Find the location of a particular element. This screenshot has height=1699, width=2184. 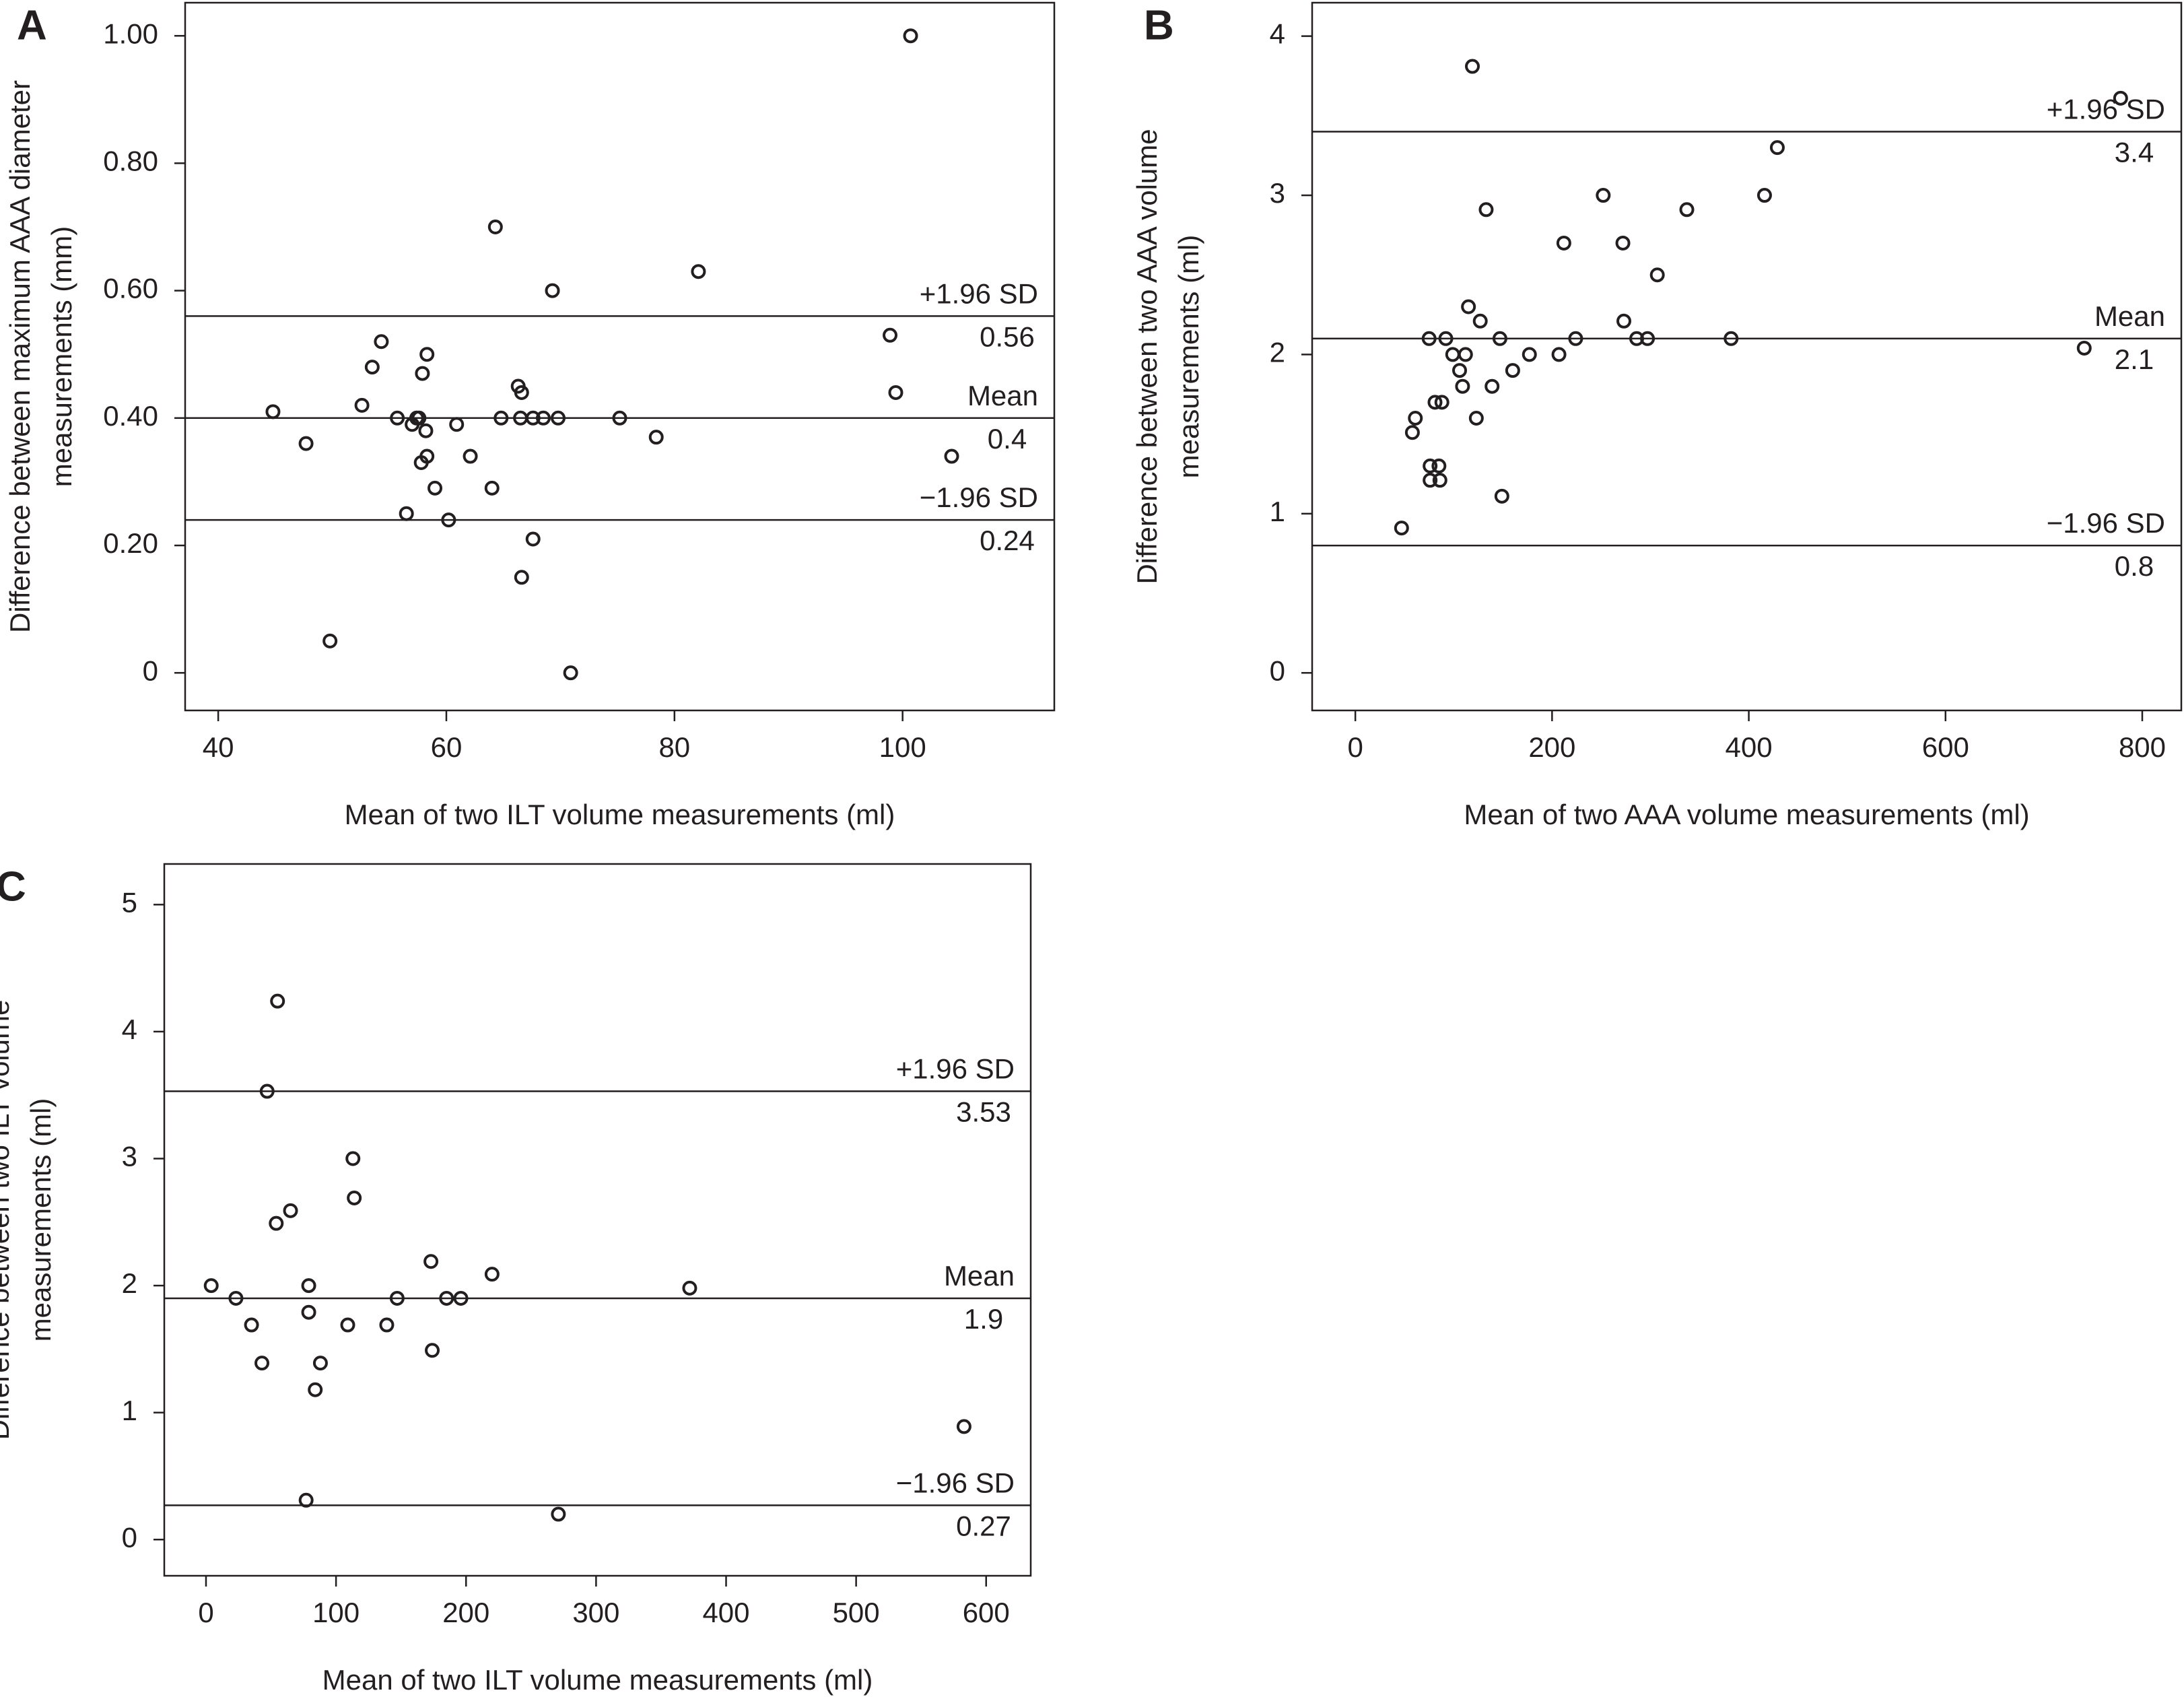

y-tick-label: 0.80 is located at coordinates (130, 160).